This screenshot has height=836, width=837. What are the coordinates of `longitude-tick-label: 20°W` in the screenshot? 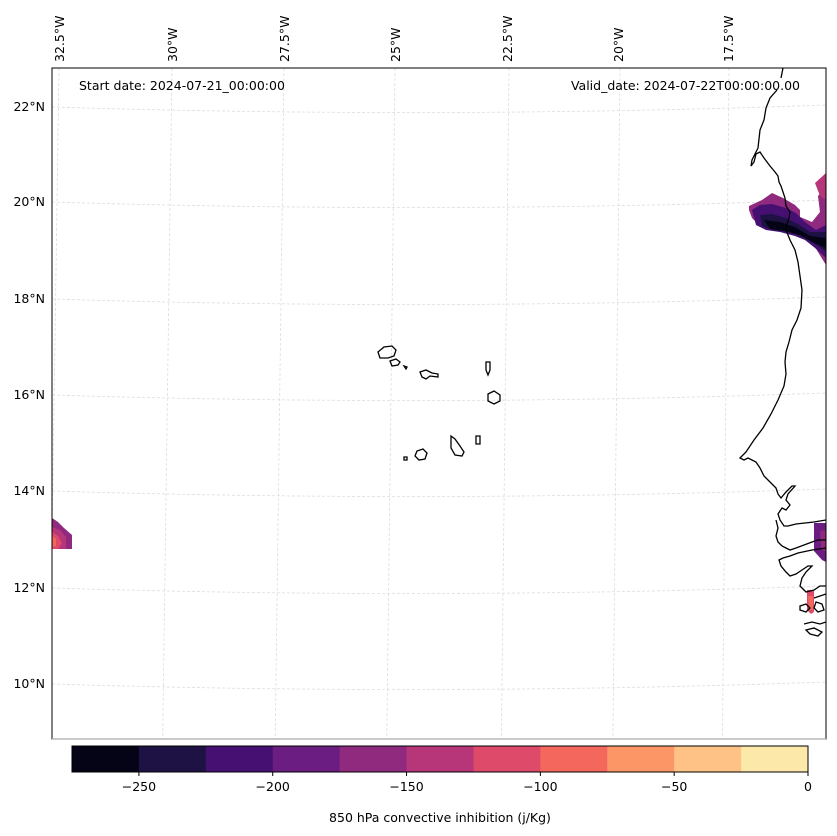 It's located at (618, 44).